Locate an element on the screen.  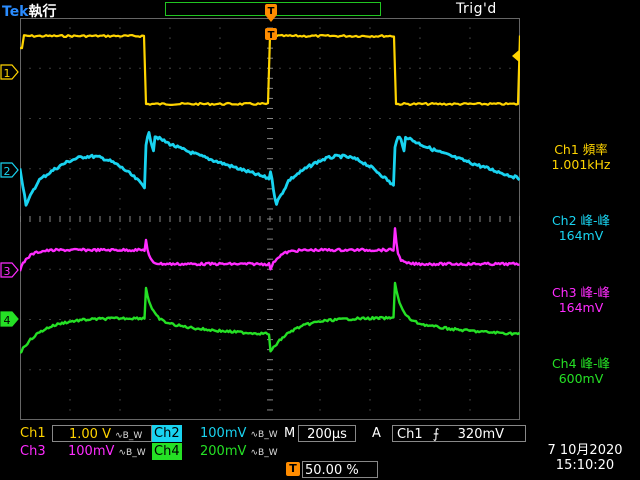
trigger-position-label: T is located at coordinates (271, 11).